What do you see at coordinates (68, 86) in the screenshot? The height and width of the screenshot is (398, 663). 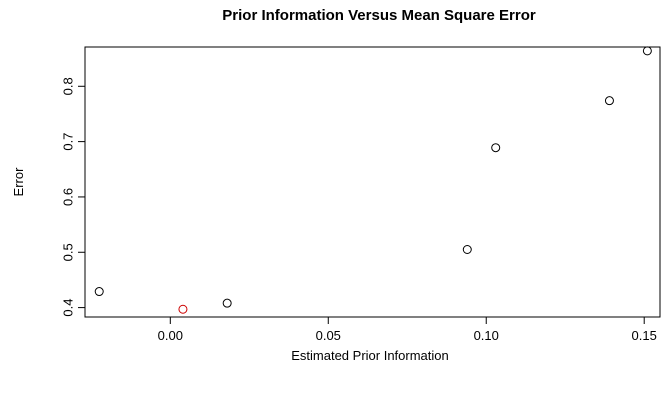 I see `y-tick-label: 0.8` at bounding box center [68, 86].